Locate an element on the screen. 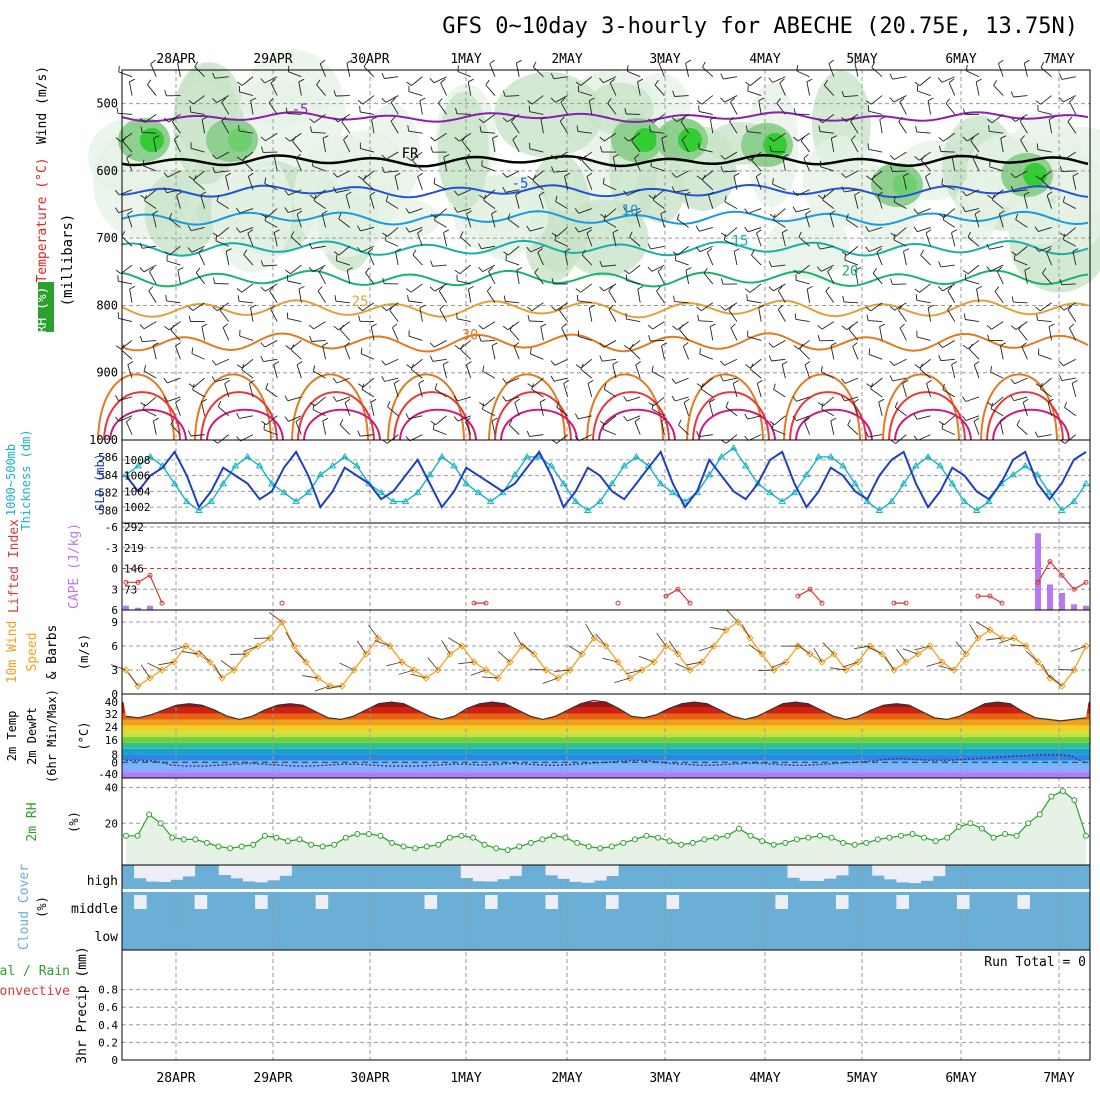 Image resolution: width=1100 pixels, height=1104 pixels. day-label-top: 4MAY is located at coordinates (764, 59).